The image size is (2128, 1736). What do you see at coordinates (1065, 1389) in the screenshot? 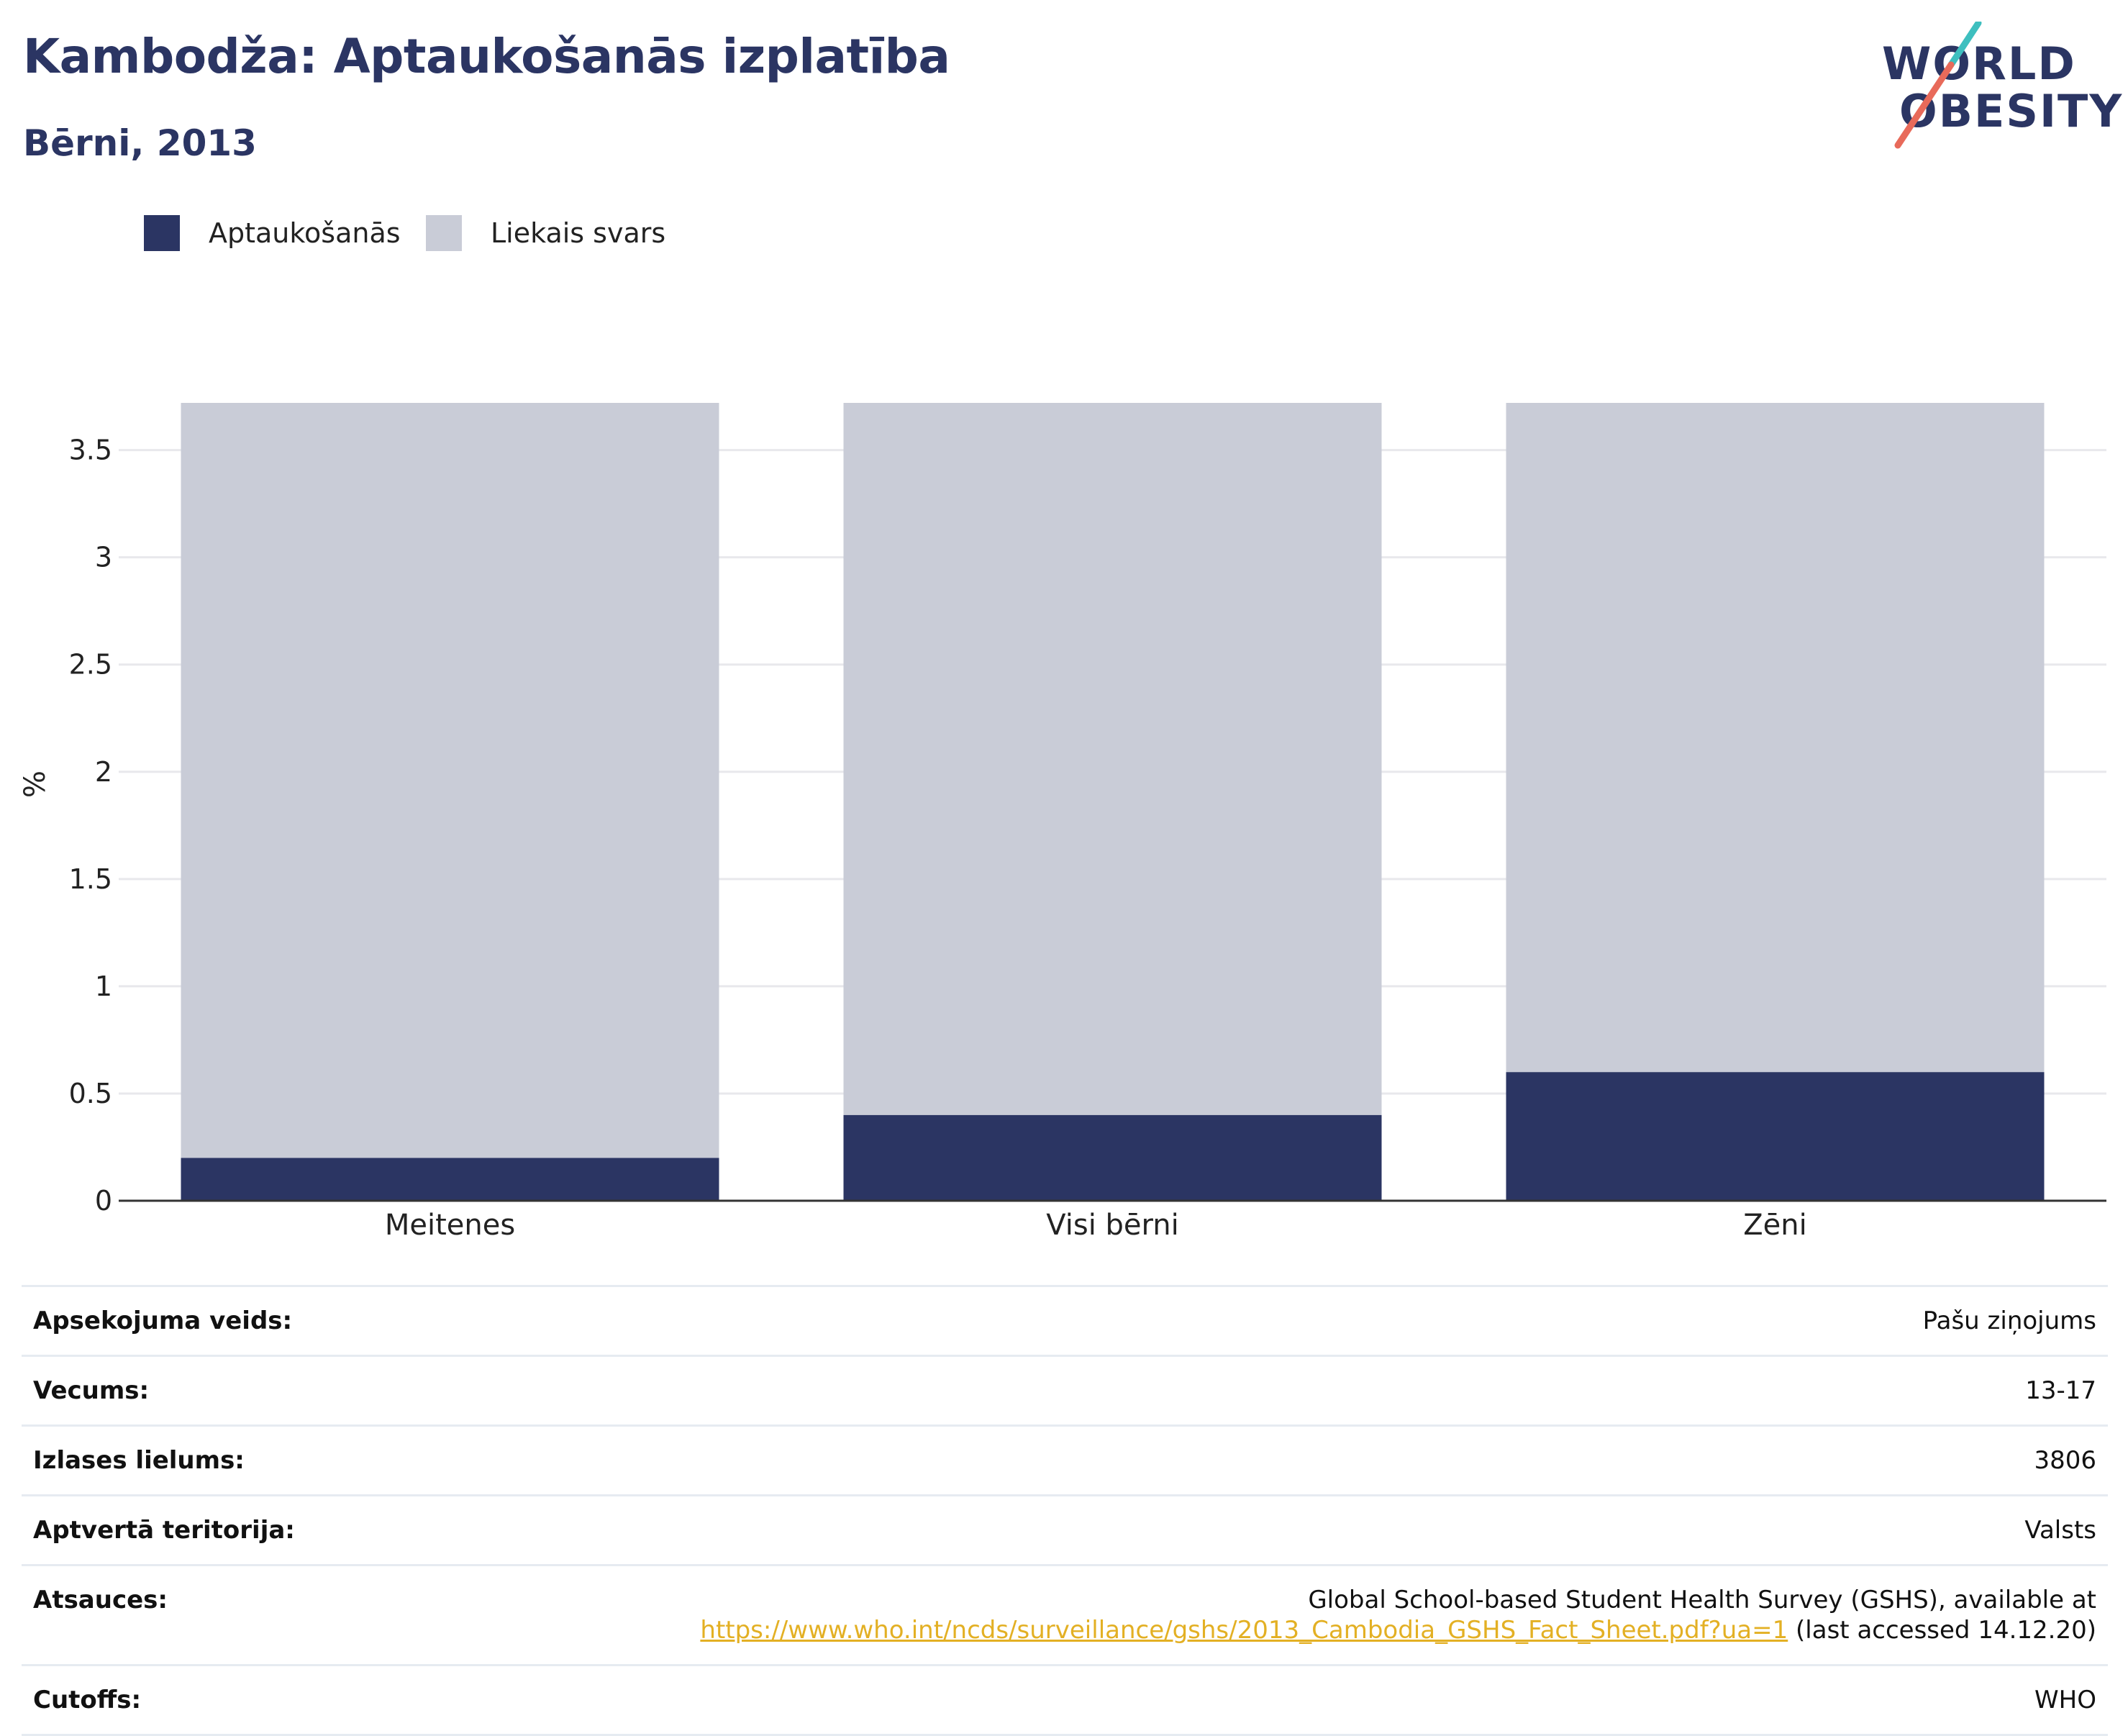
I see `info-row-age: Vecums: 13-17` at bounding box center [1065, 1389].